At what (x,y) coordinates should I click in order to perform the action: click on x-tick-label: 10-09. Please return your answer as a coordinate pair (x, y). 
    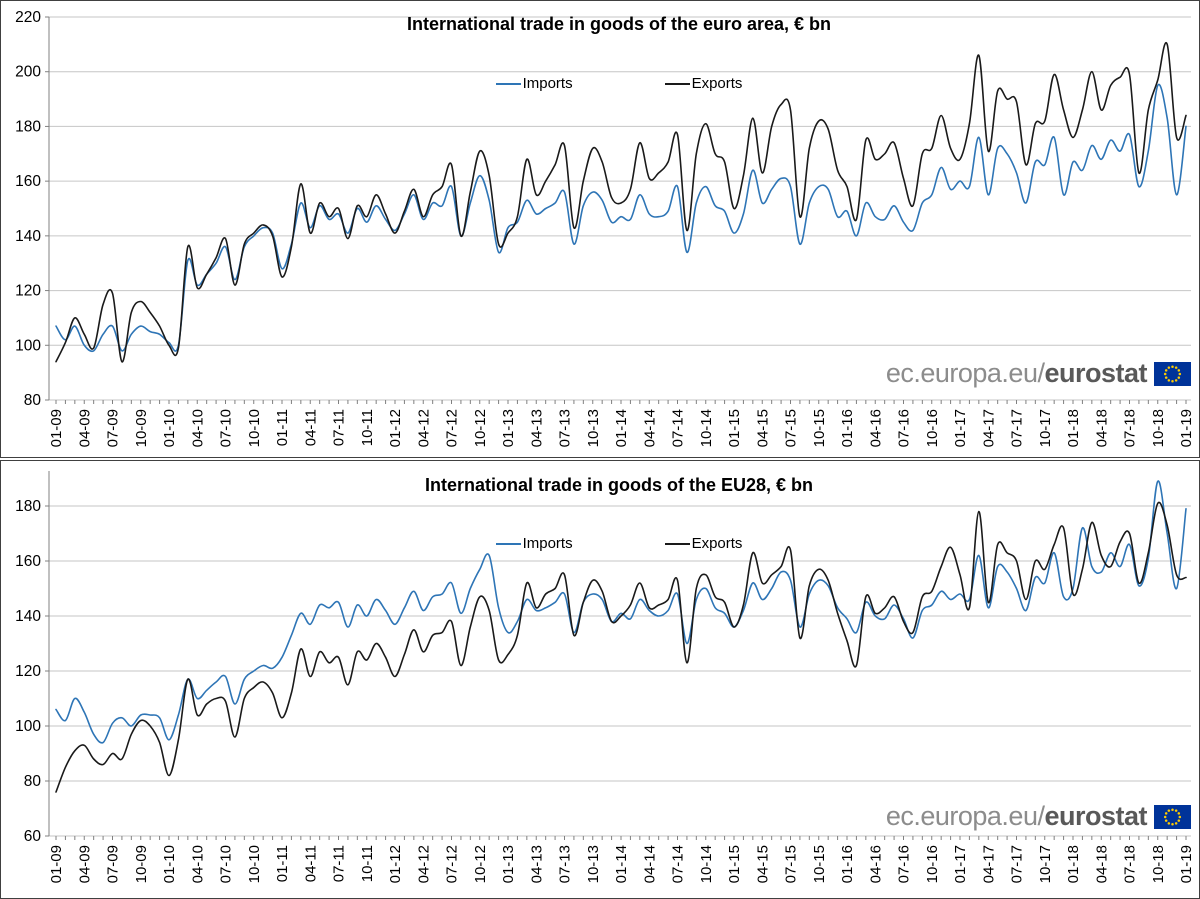
    Looking at the image, I should click on (141, 864).